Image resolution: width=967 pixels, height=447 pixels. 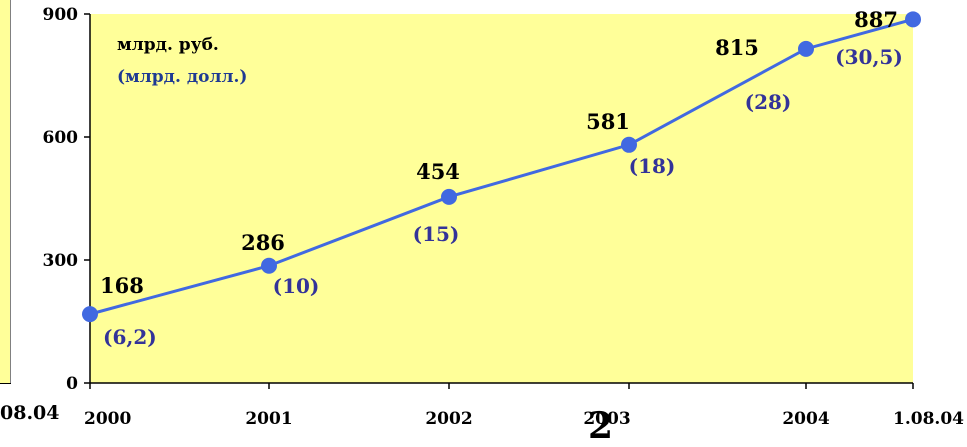 I want to click on value-label: 168, so click(x=122, y=285).